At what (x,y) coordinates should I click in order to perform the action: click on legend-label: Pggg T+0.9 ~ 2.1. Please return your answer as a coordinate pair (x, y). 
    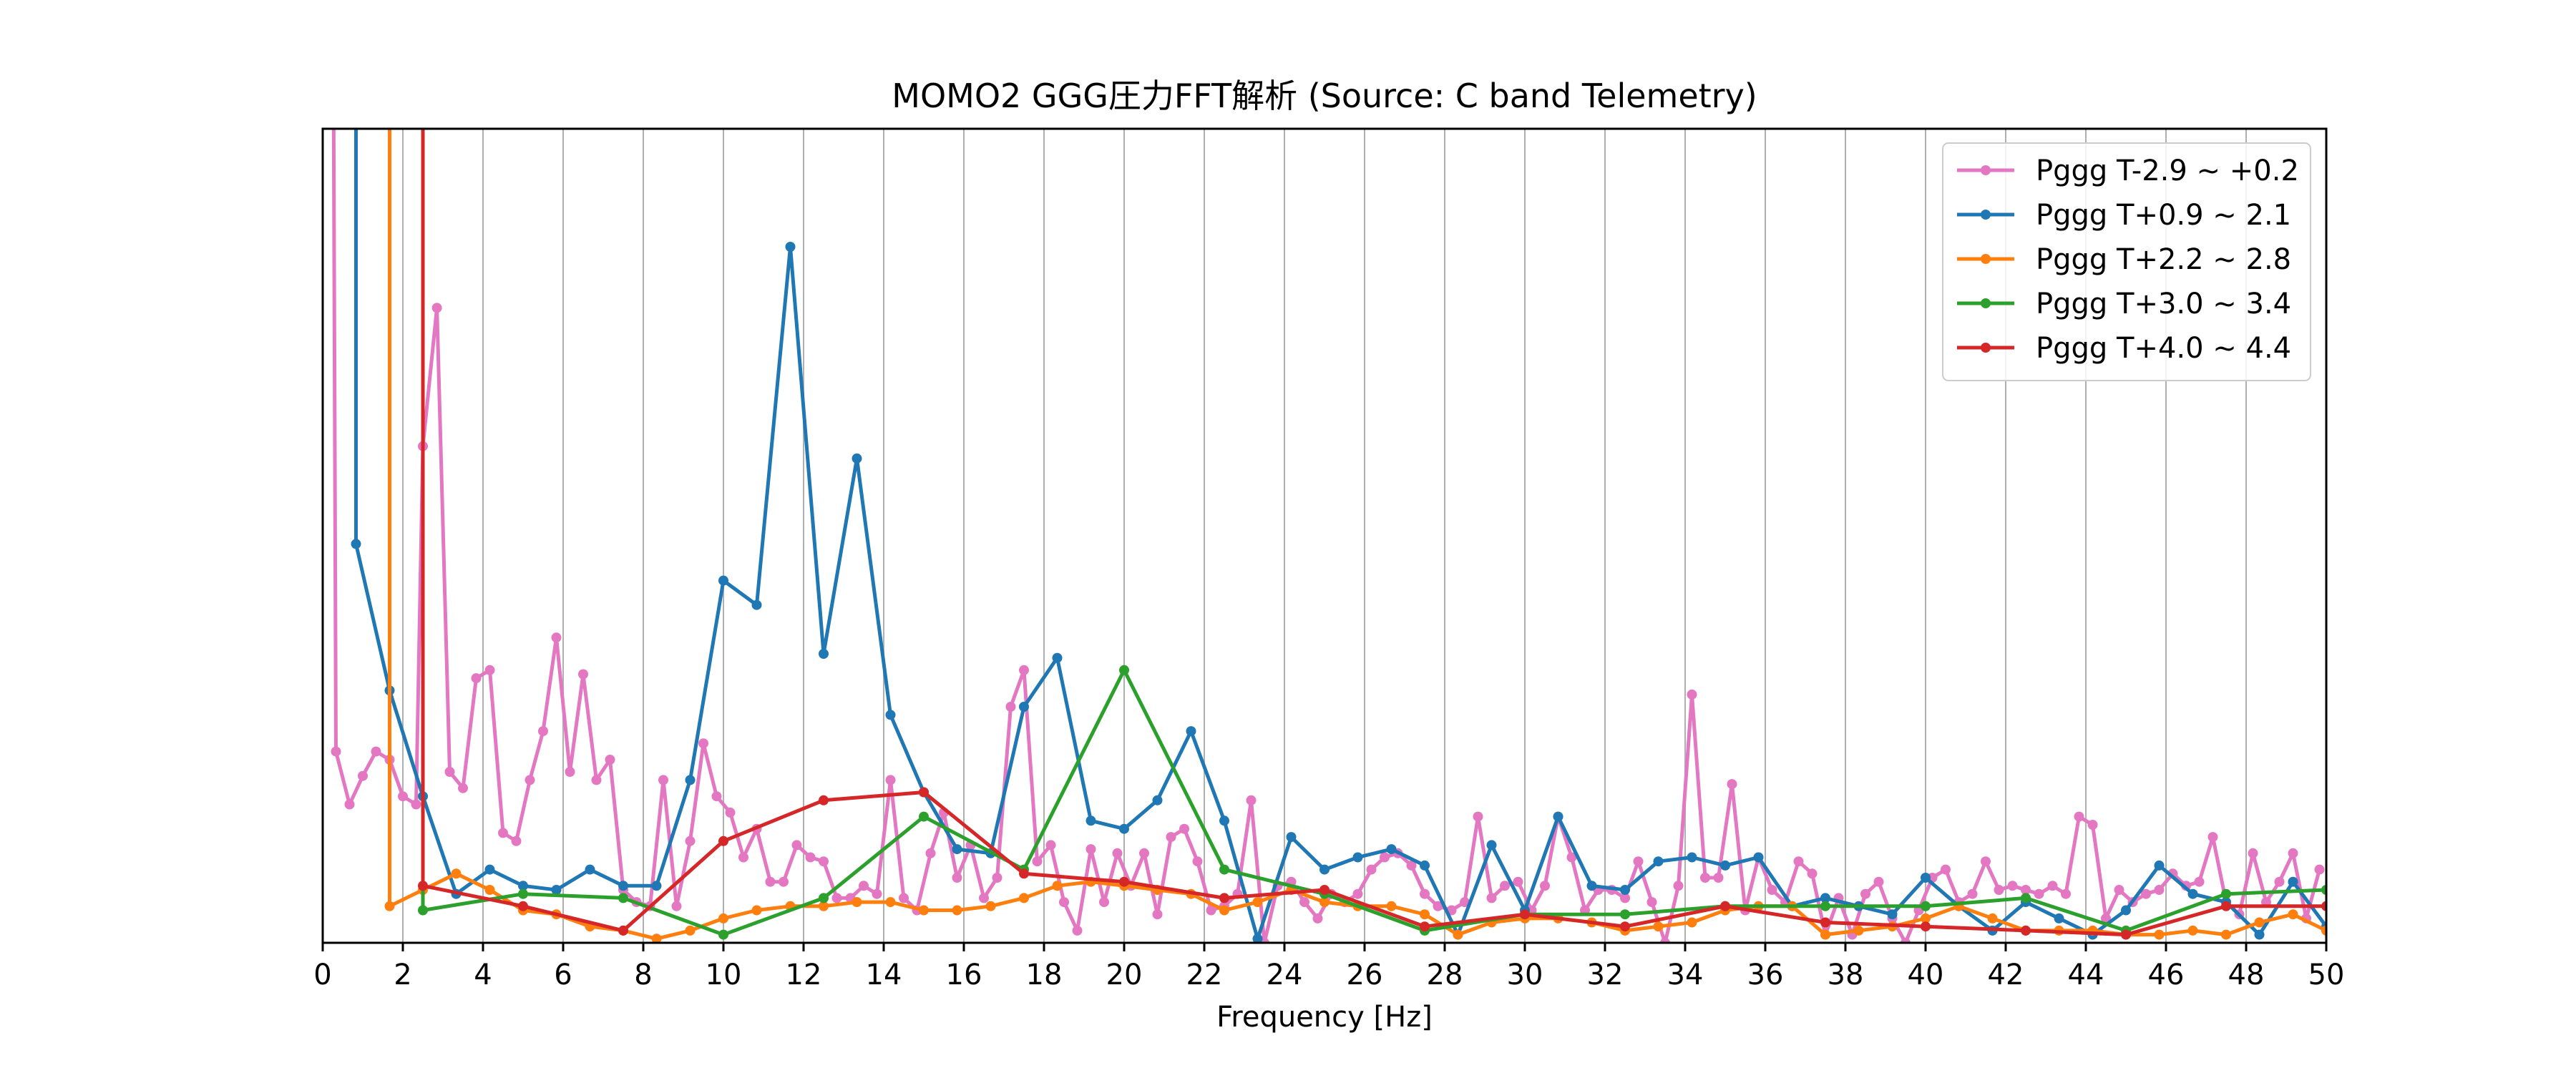
    Looking at the image, I should click on (2163, 215).